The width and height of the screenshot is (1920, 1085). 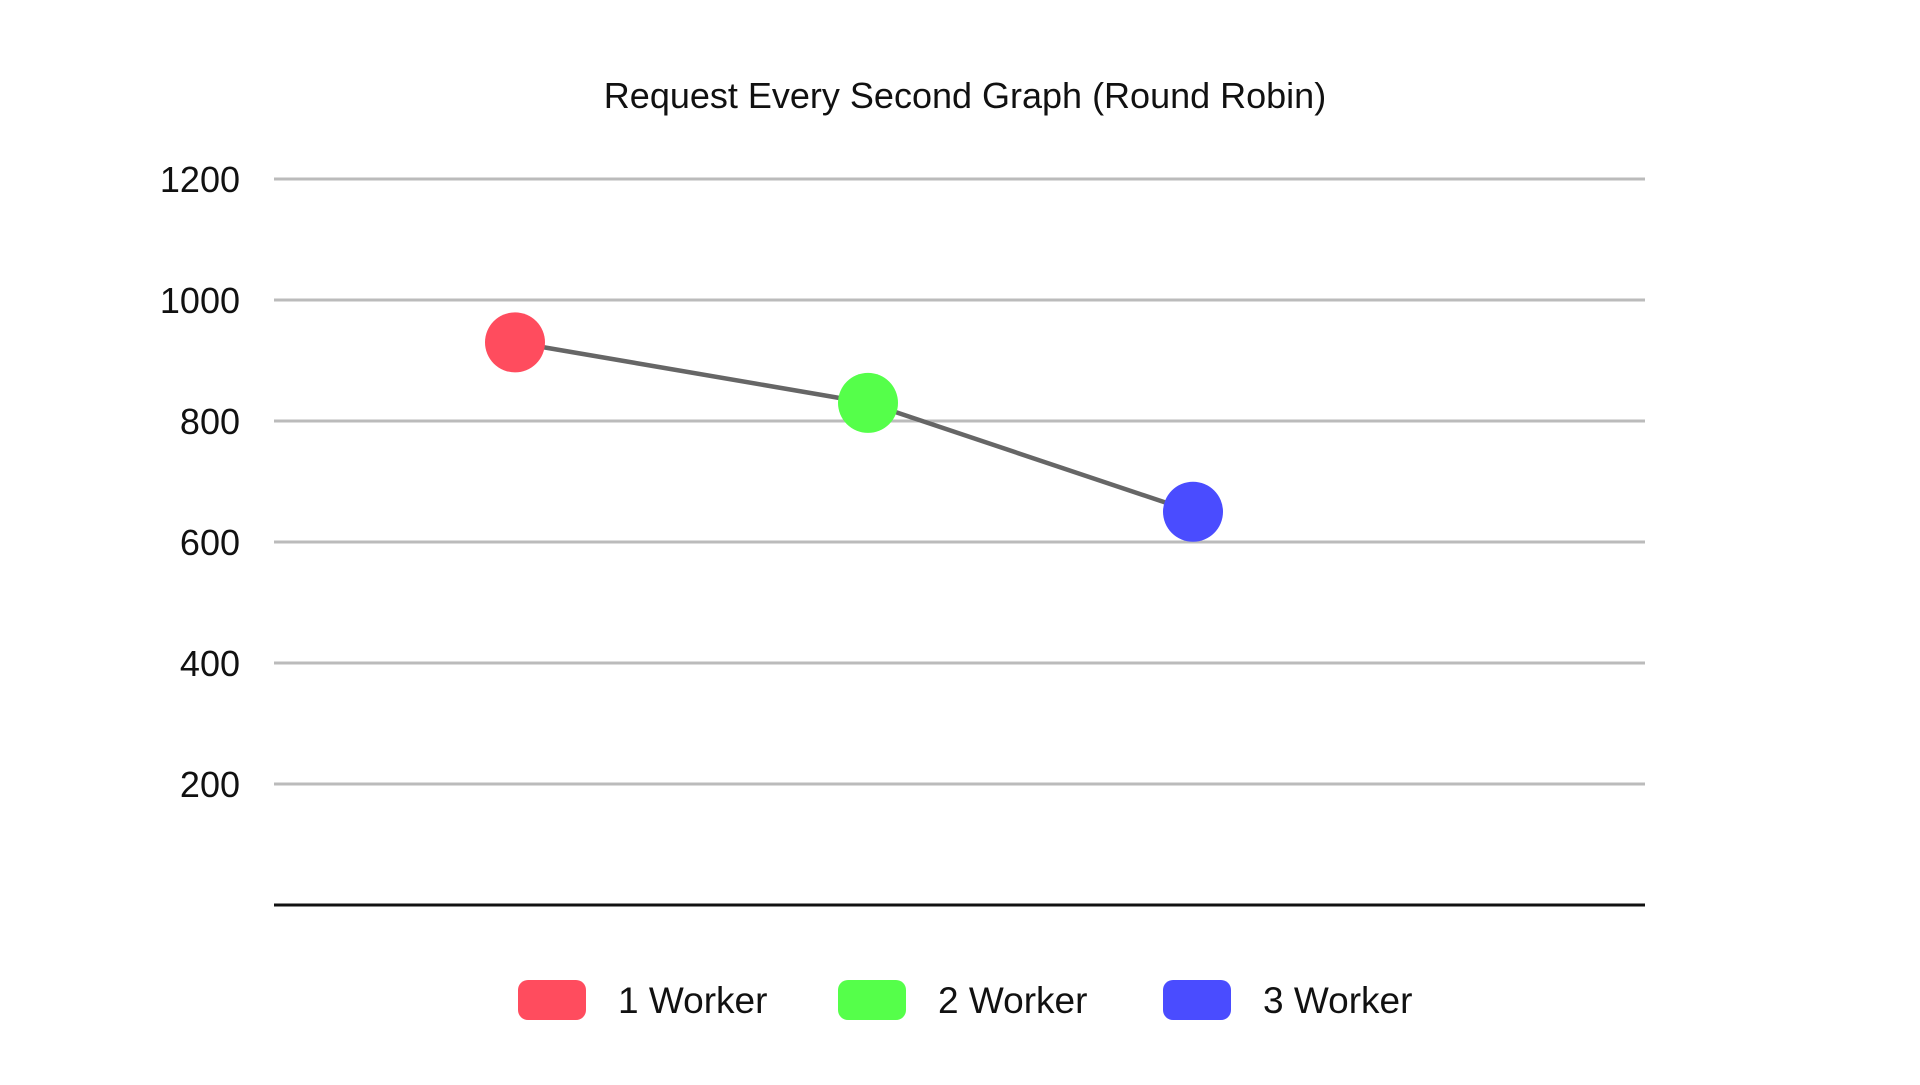 I want to click on legend-label-3: 3 Worker, so click(x=1337, y=1000).